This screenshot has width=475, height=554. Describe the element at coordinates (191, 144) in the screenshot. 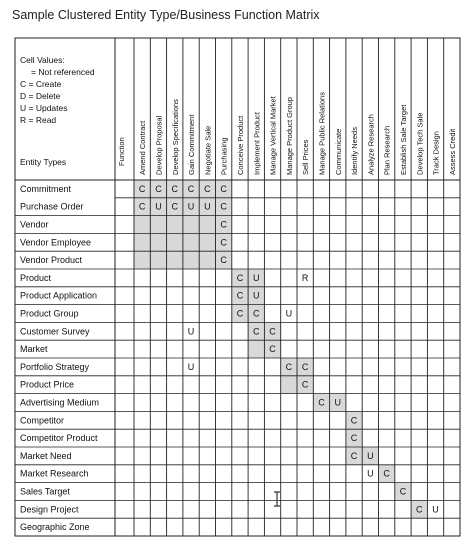

I see `column-header: Gain Commitment` at that location.